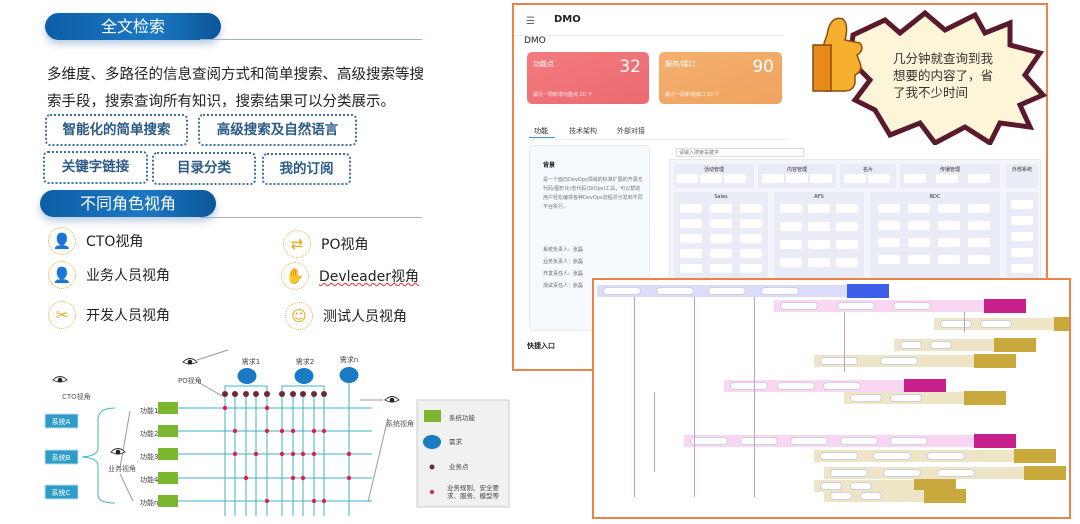  Describe the element at coordinates (109, 275) in the screenshot. I see `role-business: 👤 业务人员视角` at that location.